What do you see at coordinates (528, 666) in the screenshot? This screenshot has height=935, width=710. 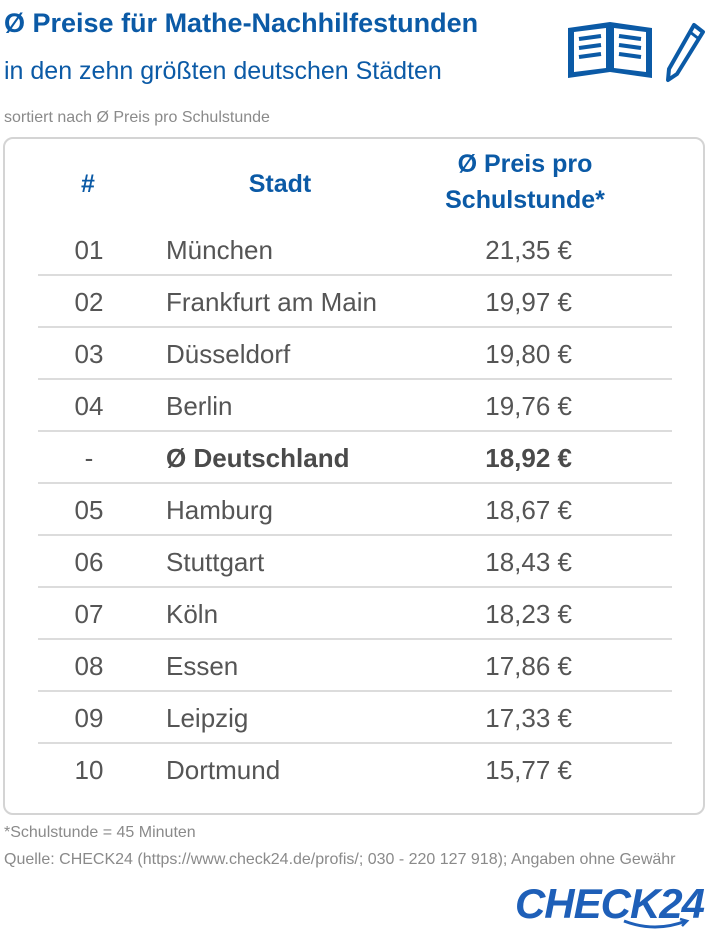 I see `row-price: 17,86 €` at bounding box center [528, 666].